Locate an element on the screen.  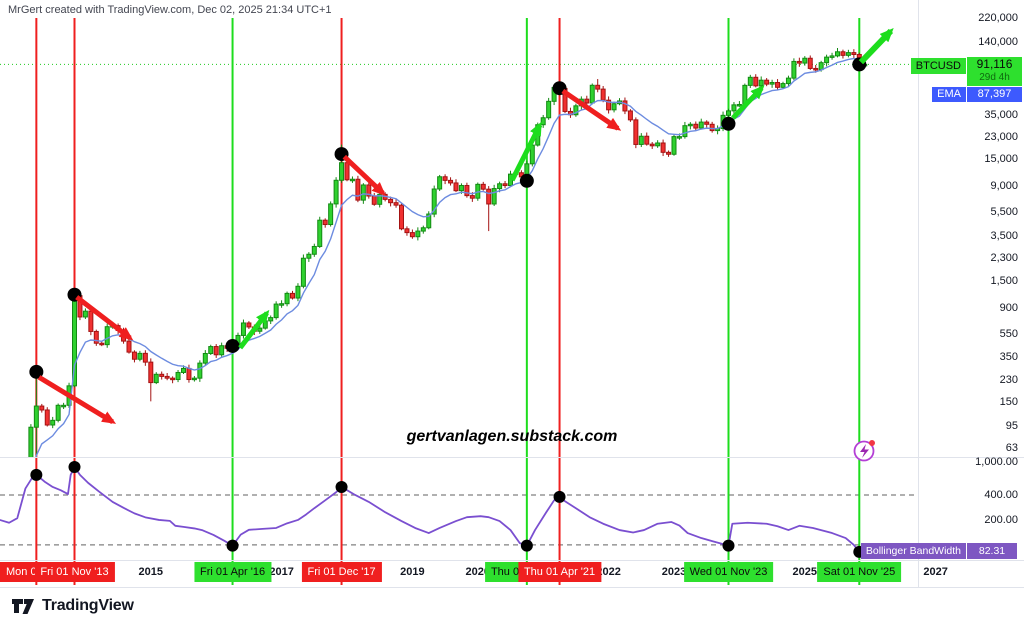
price-scale-label: 550 is located at coordinates (1008, 333).